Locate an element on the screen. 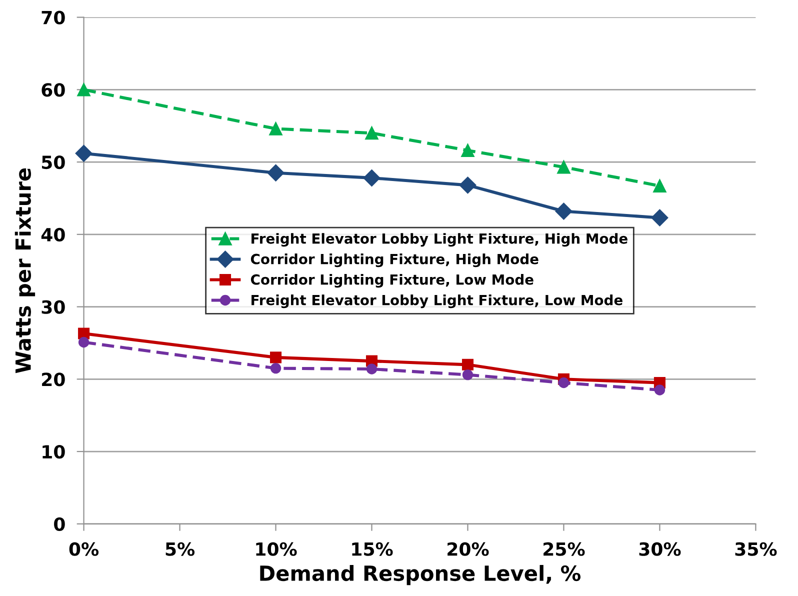  x-tick-label: 30% is located at coordinates (660, 549).